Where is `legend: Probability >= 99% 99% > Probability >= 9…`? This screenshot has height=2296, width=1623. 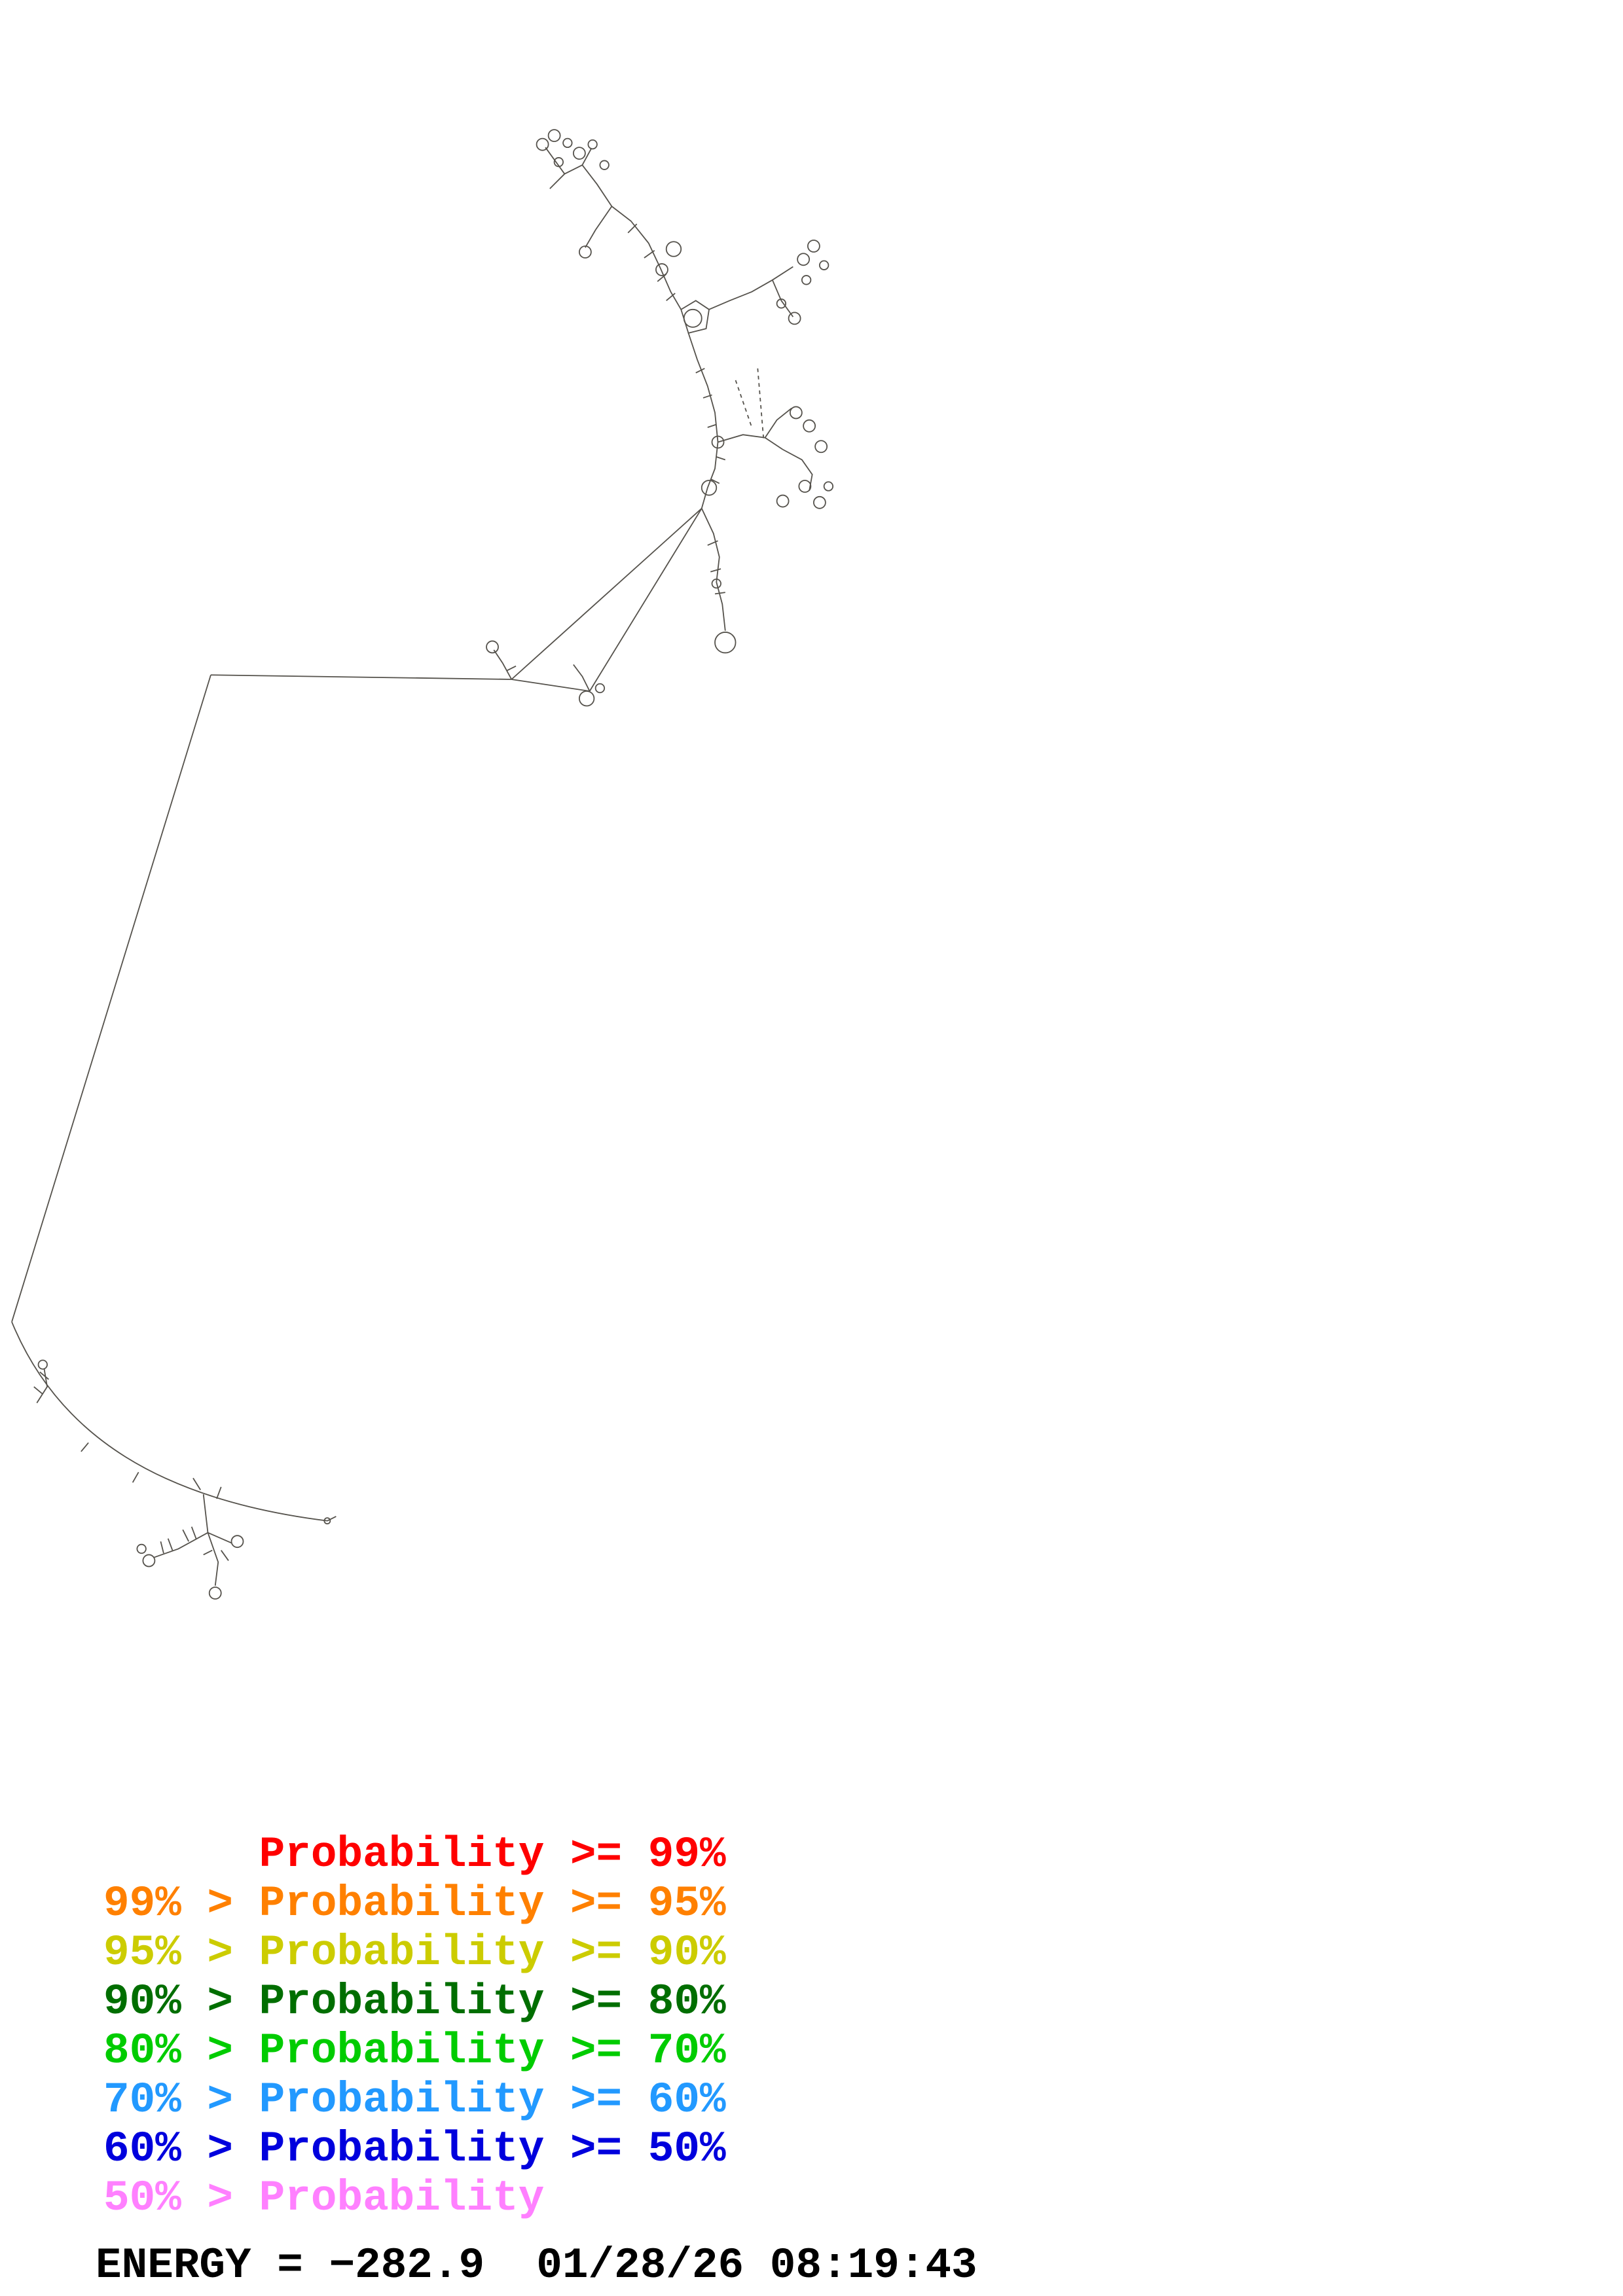 legend: Probability >= 99% 99% > Probability >= 9… is located at coordinates (414, 2026).